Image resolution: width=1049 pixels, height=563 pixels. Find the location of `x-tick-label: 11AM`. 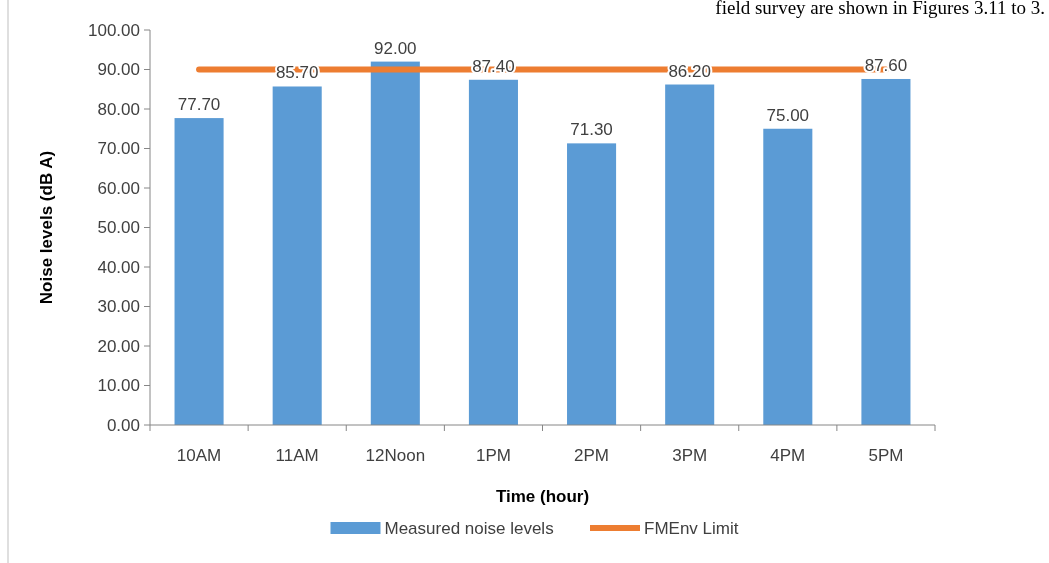

x-tick-label: 11AM is located at coordinates (297, 455).